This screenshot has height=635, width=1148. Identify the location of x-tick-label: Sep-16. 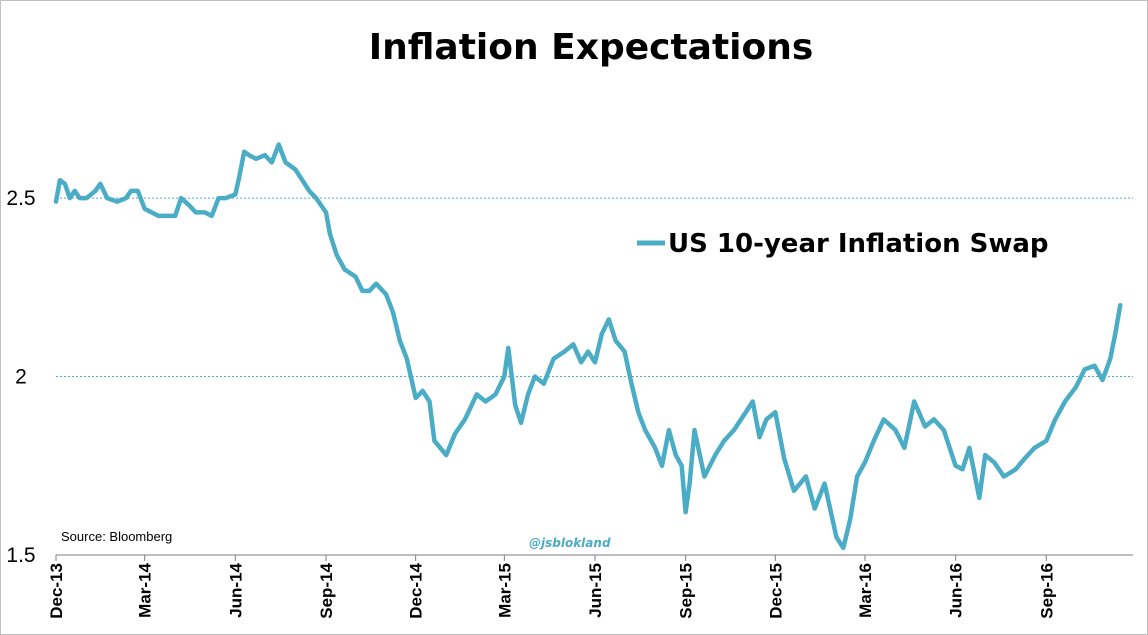
(1046, 591).